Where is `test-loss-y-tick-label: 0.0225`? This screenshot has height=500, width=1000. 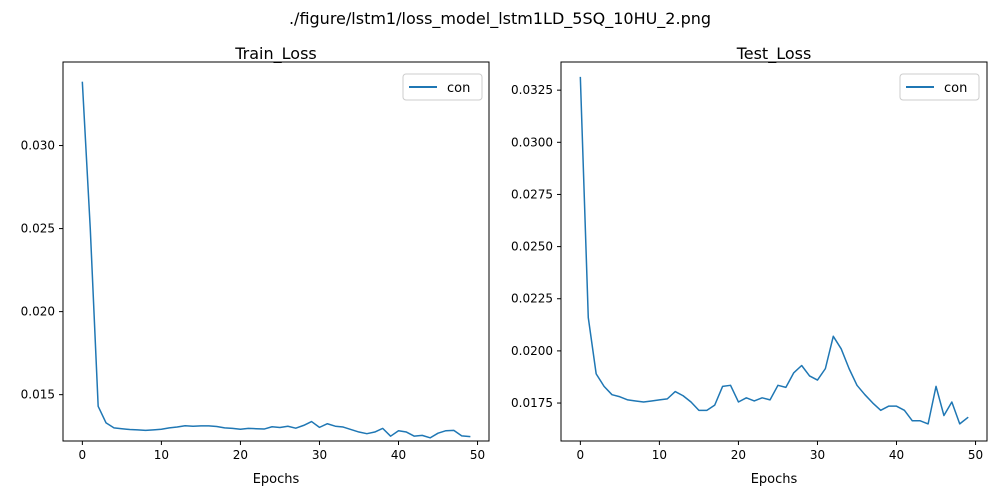
test-loss-y-tick-label: 0.0225 is located at coordinates (532, 299).